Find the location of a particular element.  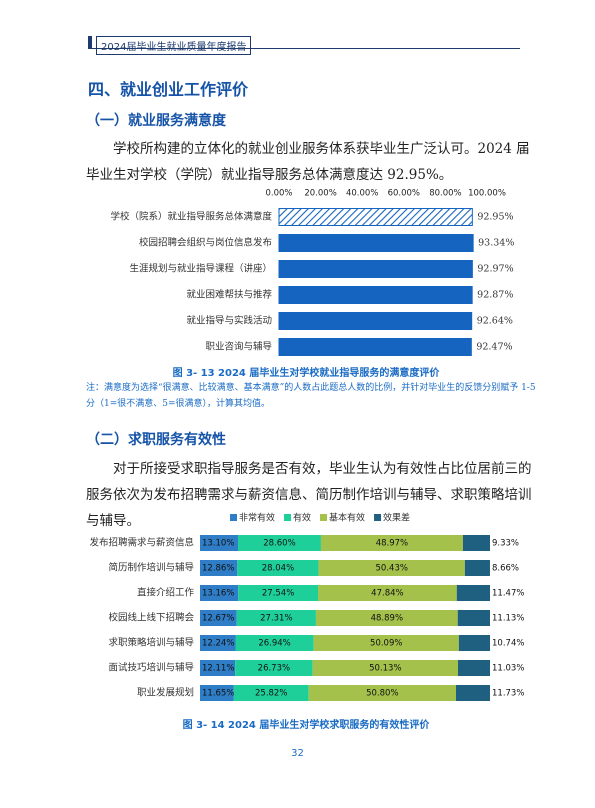

value-label: 27.54% is located at coordinates (278, 594).